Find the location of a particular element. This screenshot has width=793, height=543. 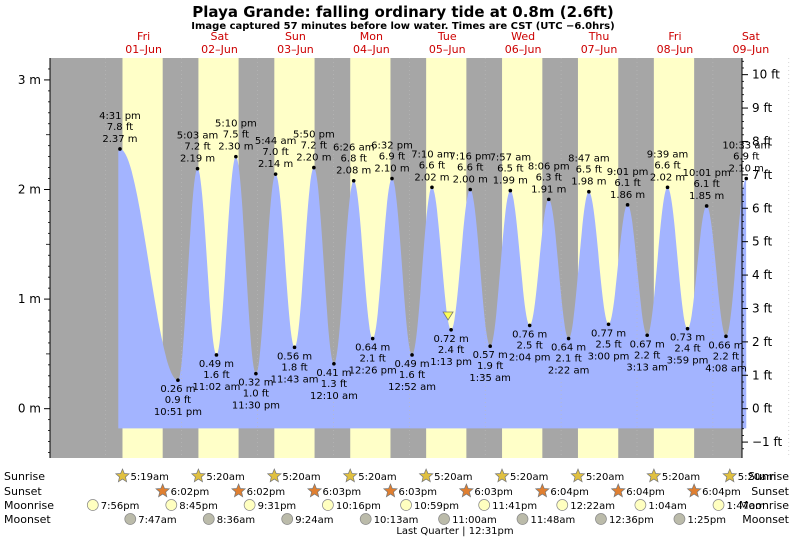

sunrise-row-label-right: Sunrise is located at coordinates (768, 476).